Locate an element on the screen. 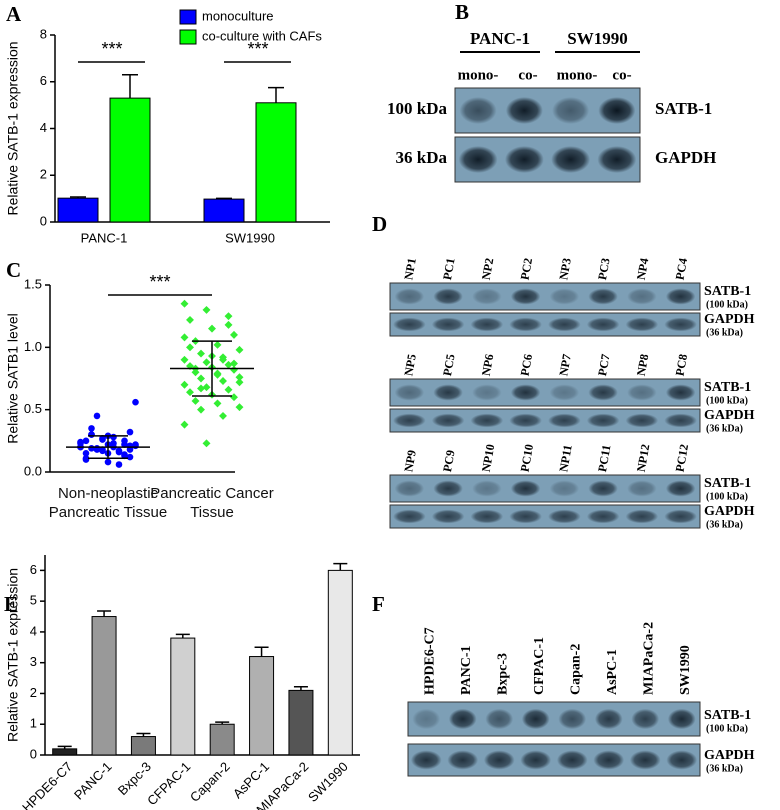 This screenshot has height=810, width=780. lane-label: Bxpc-3 is located at coordinates (502, 674).